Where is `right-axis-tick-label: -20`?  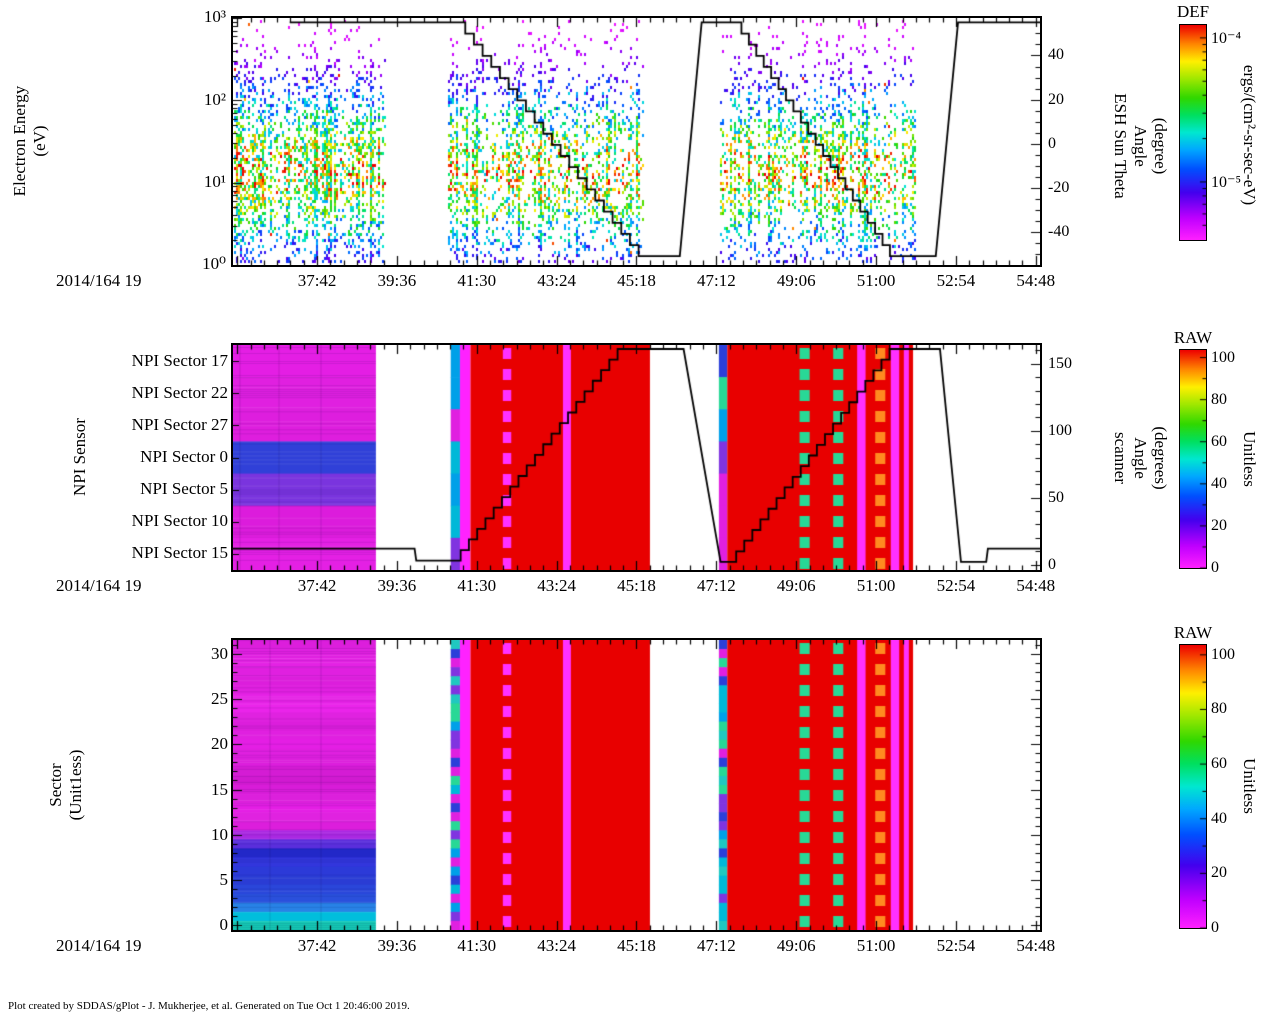
right-axis-tick-label: -20 is located at coordinates (1059, 187).